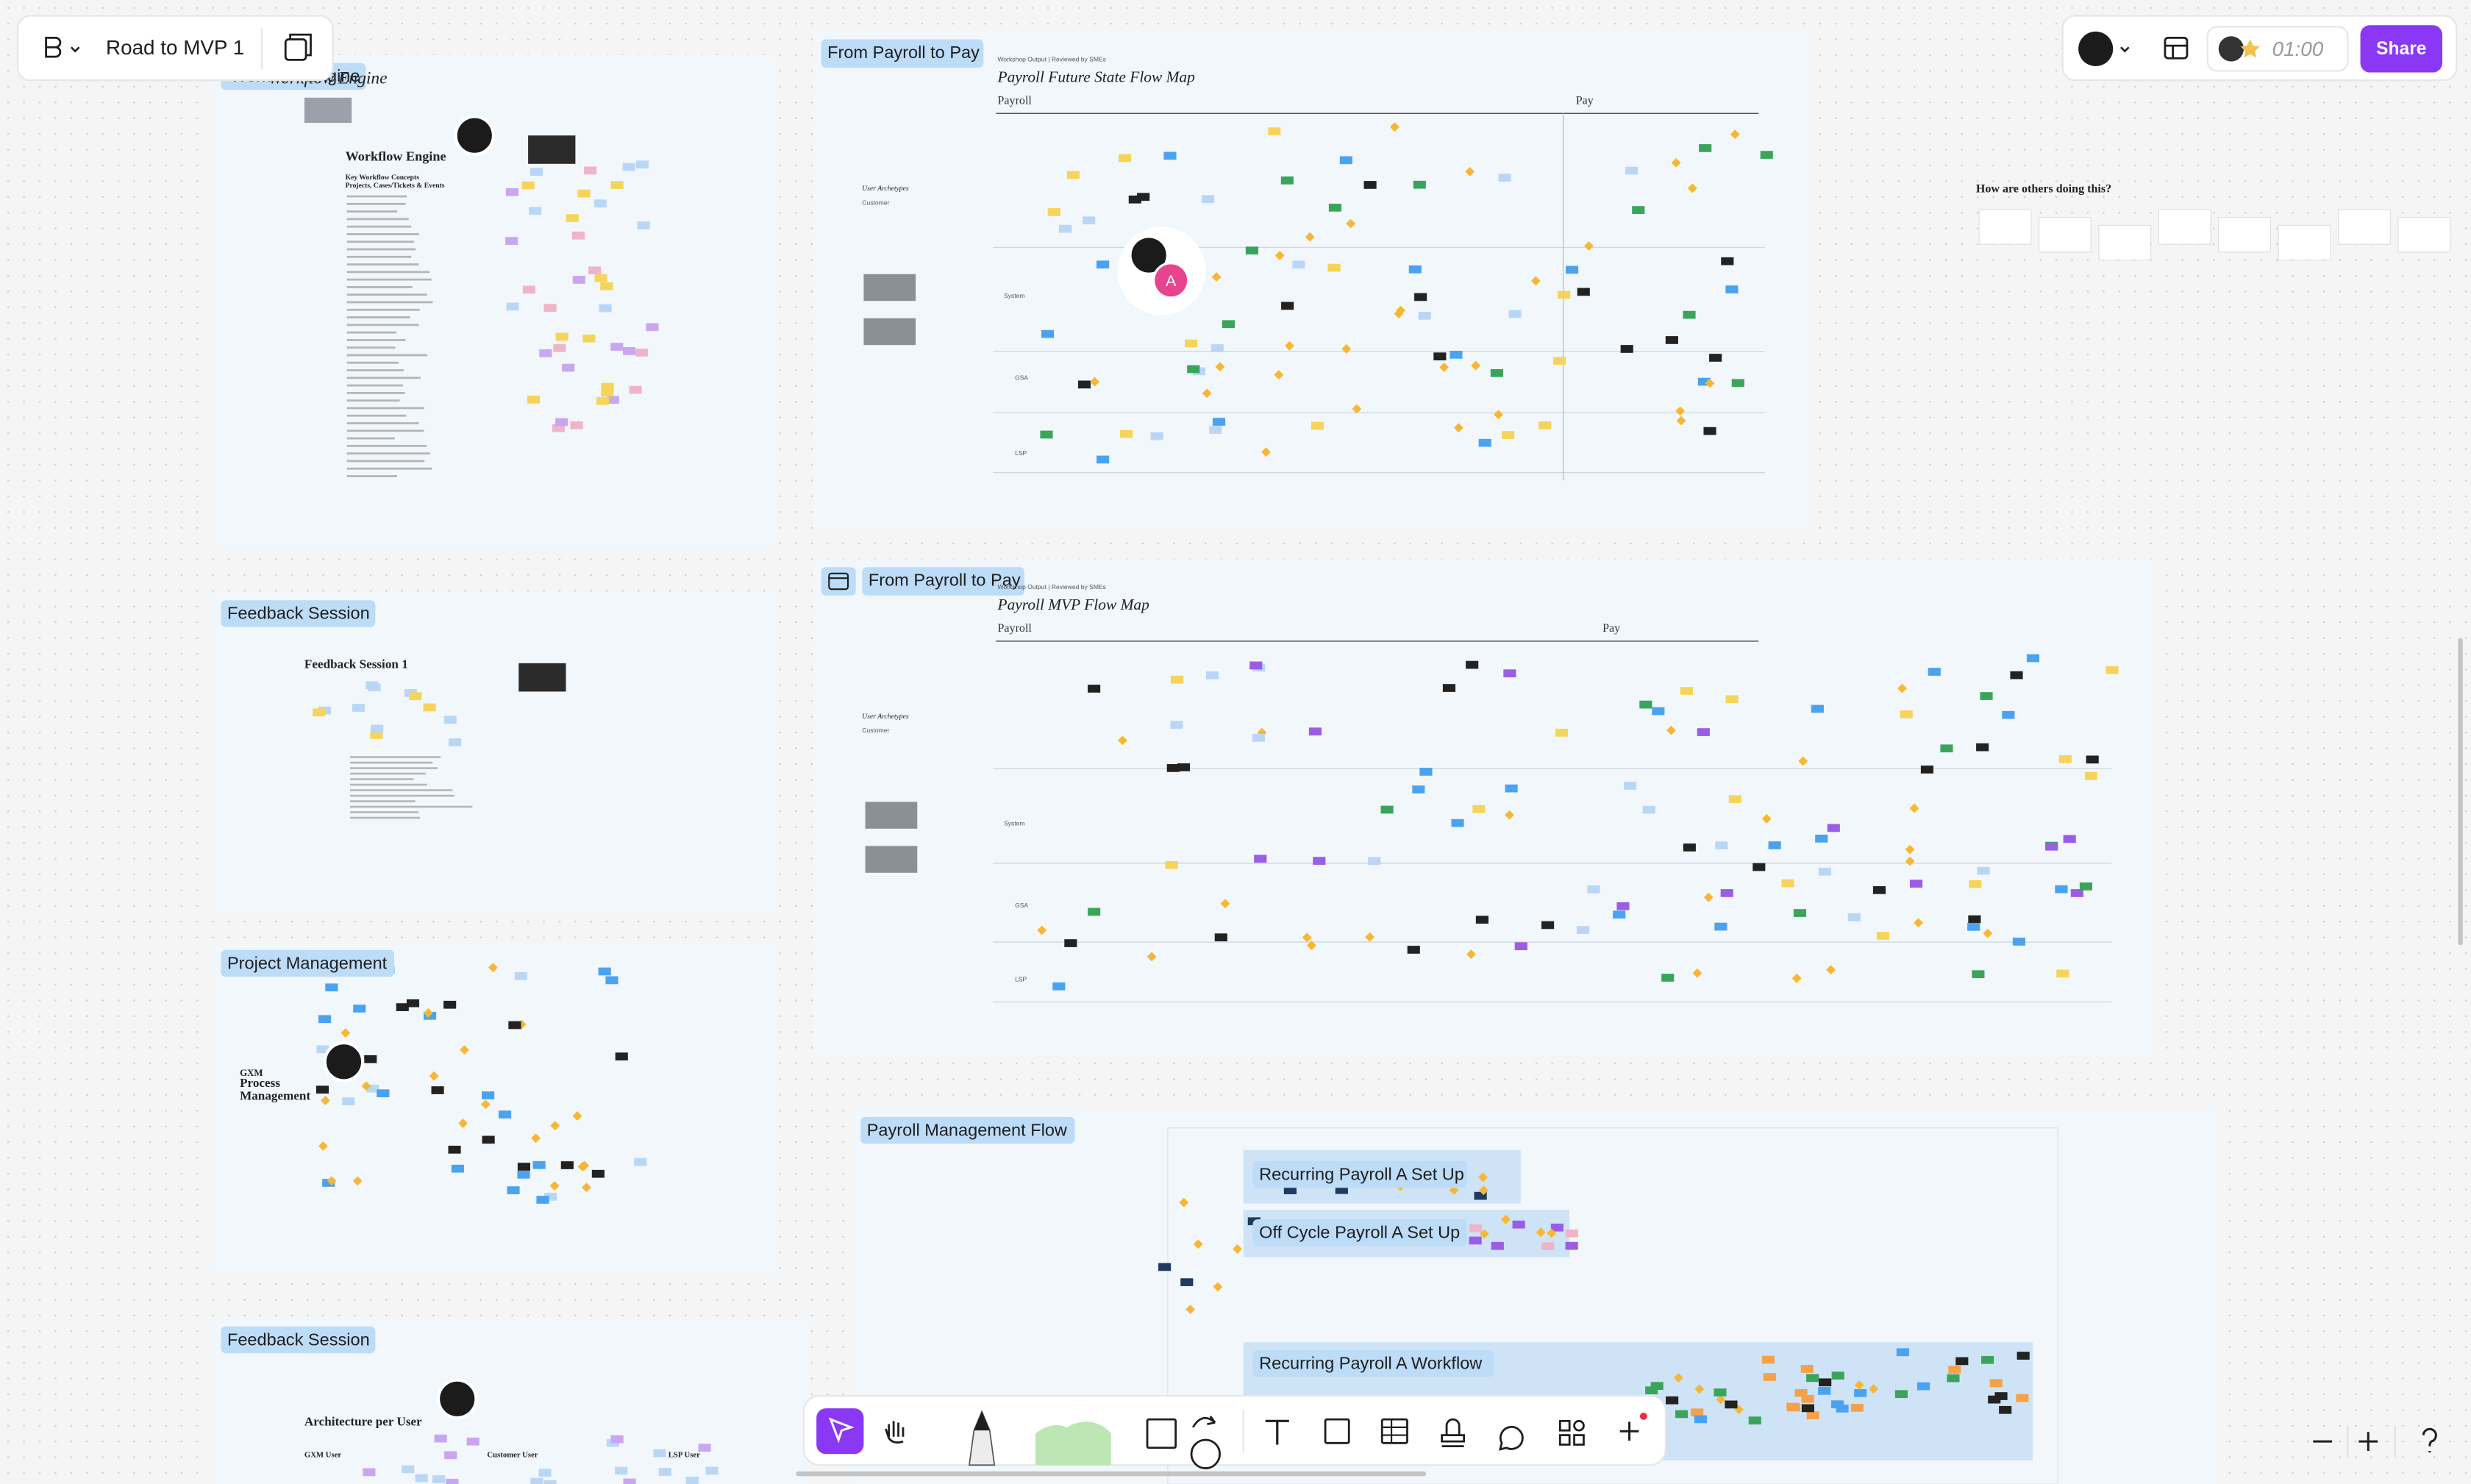 The height and width of the screenshot is (1484, 2471). Describe the element at coordinates (2401, 49) in the screenshot. I see `share-button` at that location.